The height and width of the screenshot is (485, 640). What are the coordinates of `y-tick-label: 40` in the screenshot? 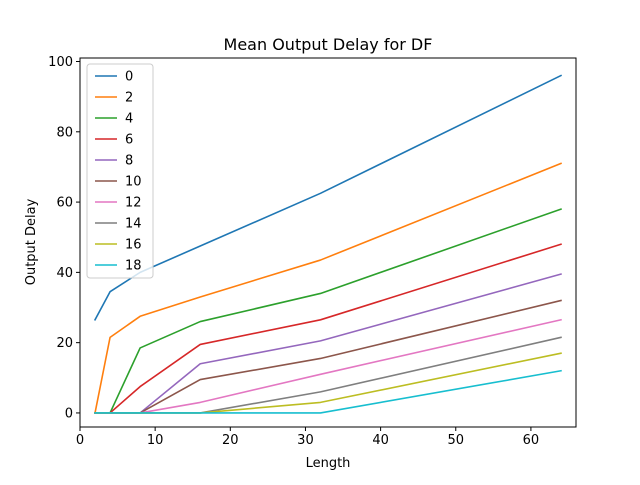 It's located at (64, 273).